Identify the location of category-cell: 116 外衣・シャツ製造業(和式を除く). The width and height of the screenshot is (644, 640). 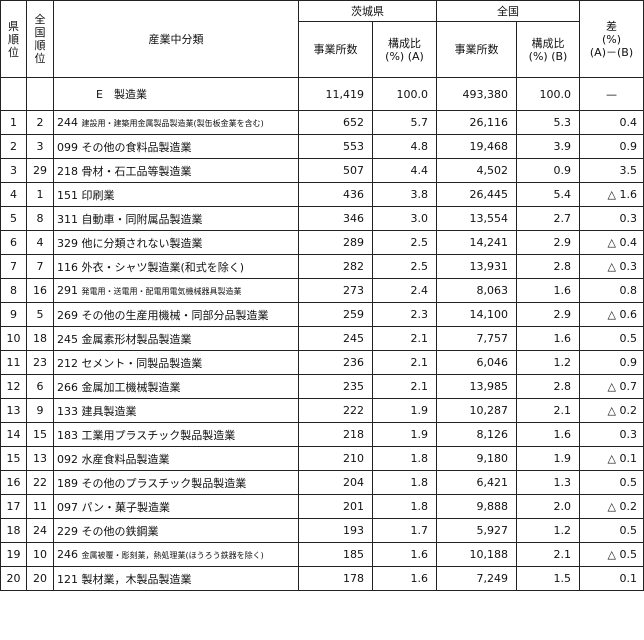
(176, 266).